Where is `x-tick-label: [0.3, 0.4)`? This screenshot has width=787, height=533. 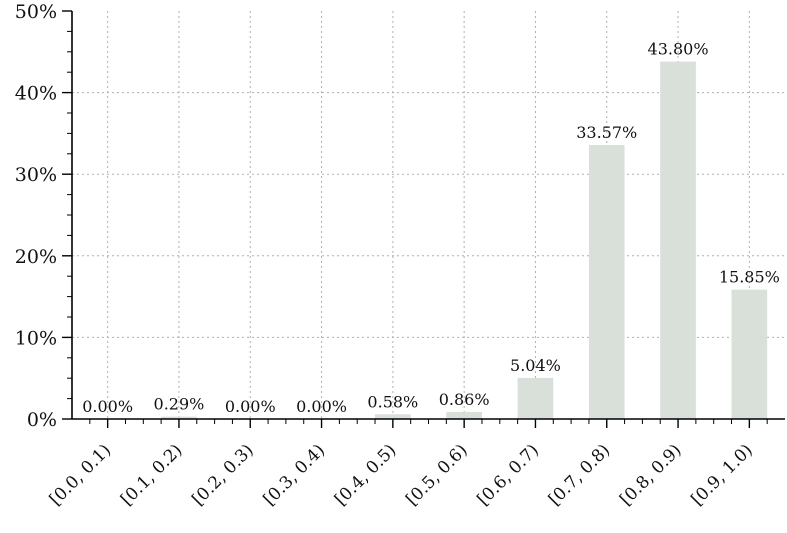
x-tick-label: [0.3, 0.4) is located at coordinates (294, 474).